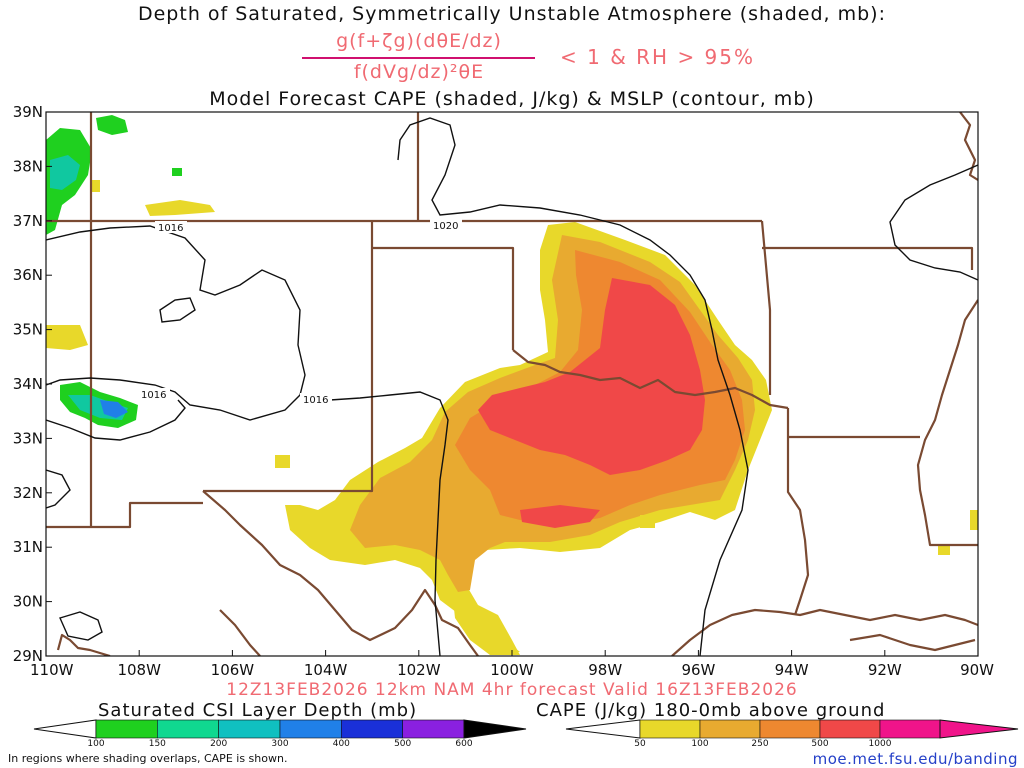  Describe the element at coordinates (443, 298) in the screenshot. I see `border-tx-panhandle` at that location.